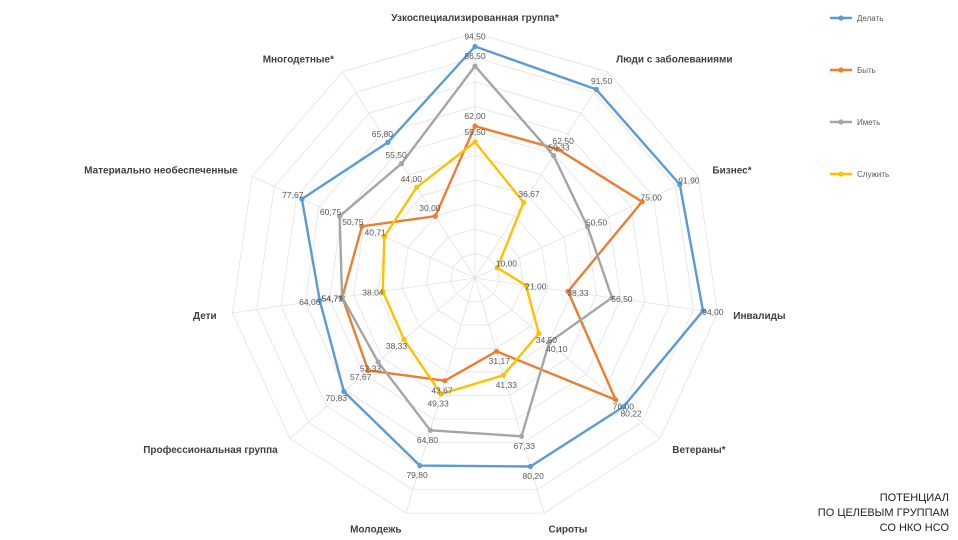 This screenshot has height=540, width=958. I want to click on data-label: 94,00, so click(713, 312).